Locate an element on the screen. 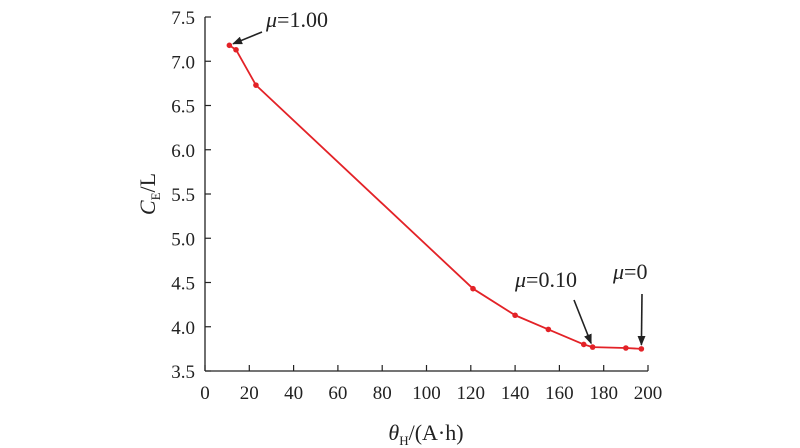  x-tick-label: 100 is located at coordinates (426, 393).